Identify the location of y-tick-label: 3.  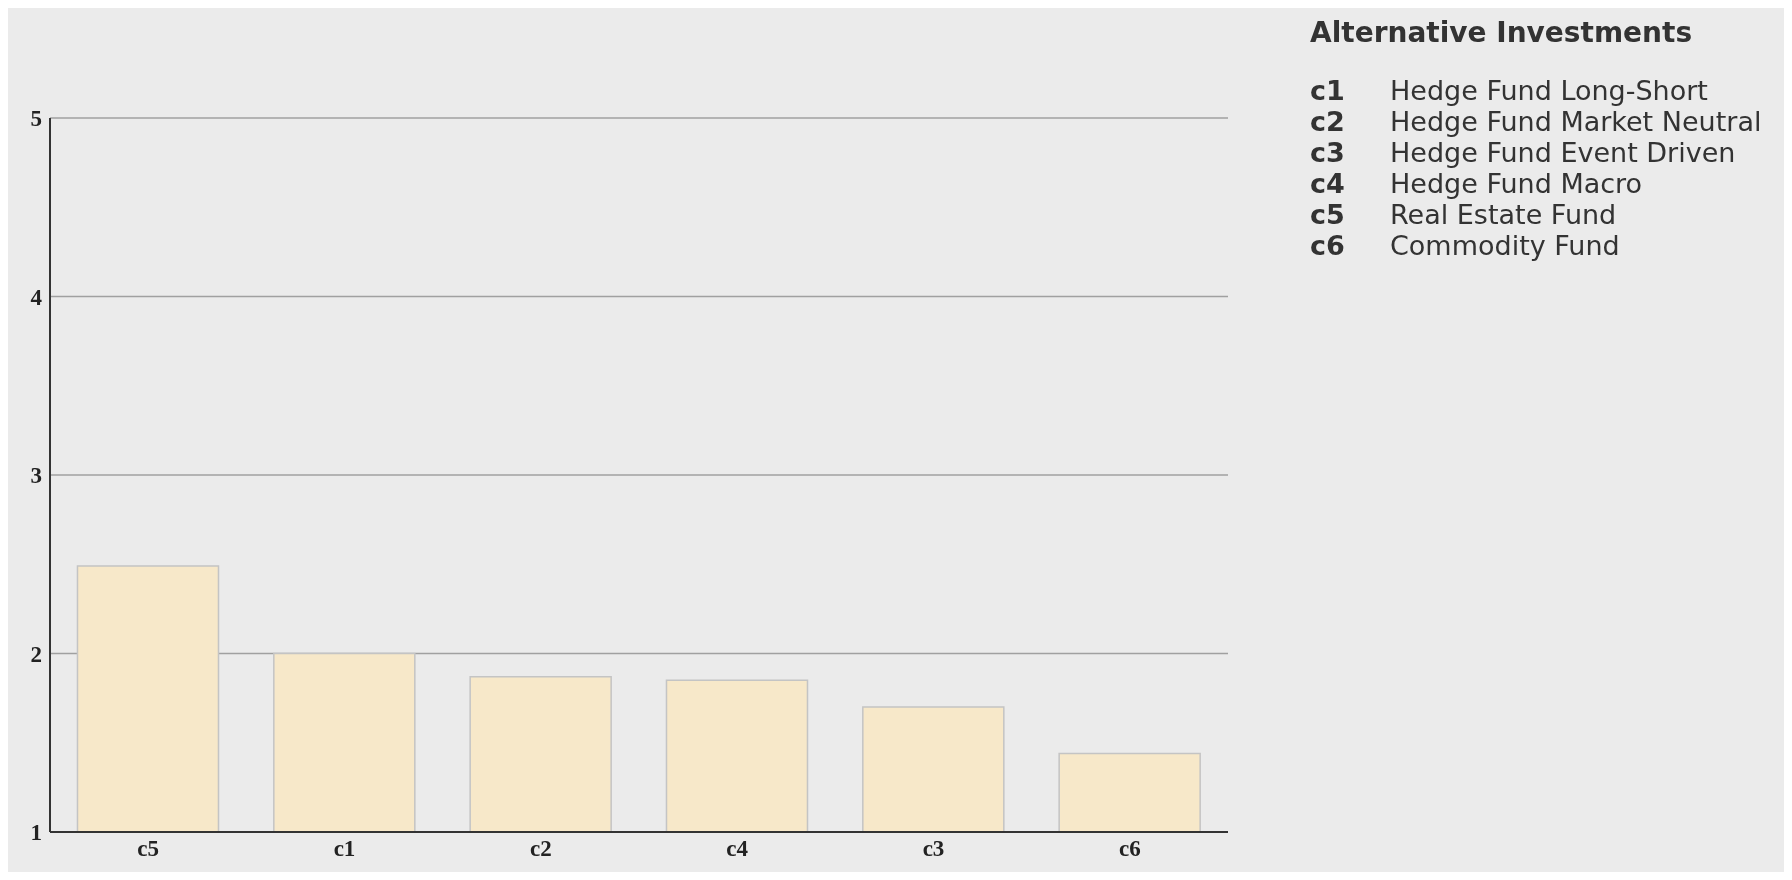
(36, 476).